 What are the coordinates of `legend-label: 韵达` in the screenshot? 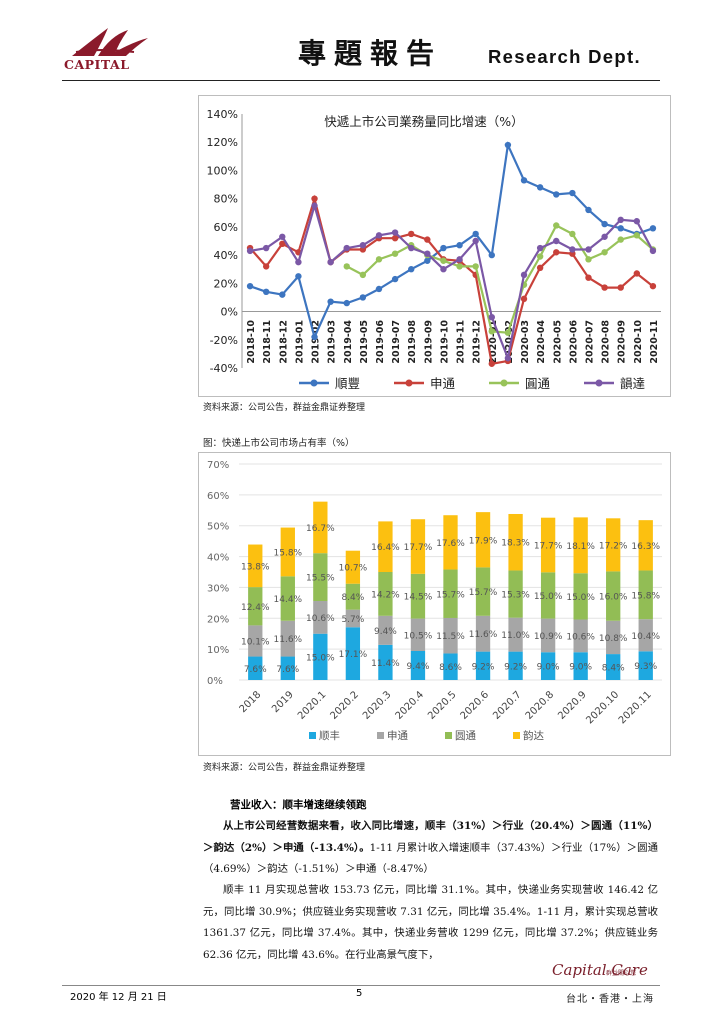 It's located at (533, 735).